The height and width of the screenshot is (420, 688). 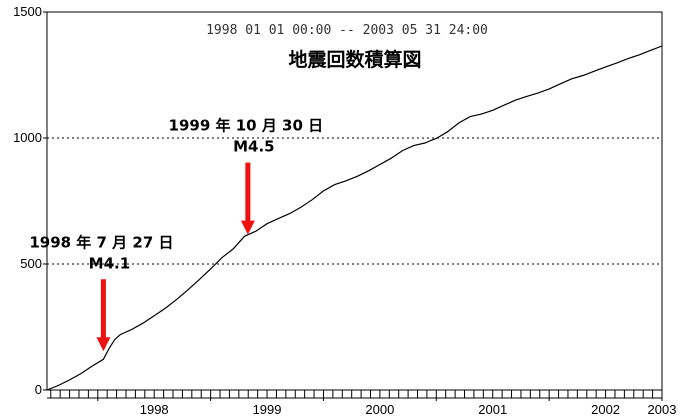 What do you see at coordinates (267, 409) in the screenshot?
I see `x-tick-label: 1999` at bounding box center [267, 409].